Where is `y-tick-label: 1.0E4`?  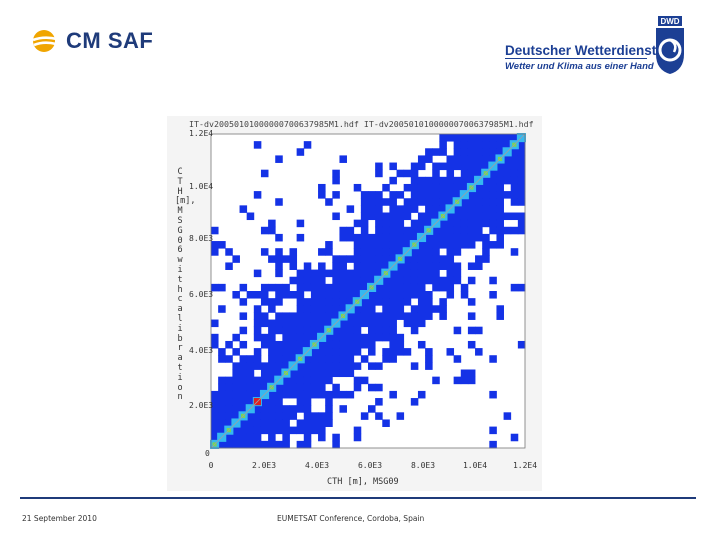 y-tick-label: 1.0E4 is located at coordinates (201, 186).